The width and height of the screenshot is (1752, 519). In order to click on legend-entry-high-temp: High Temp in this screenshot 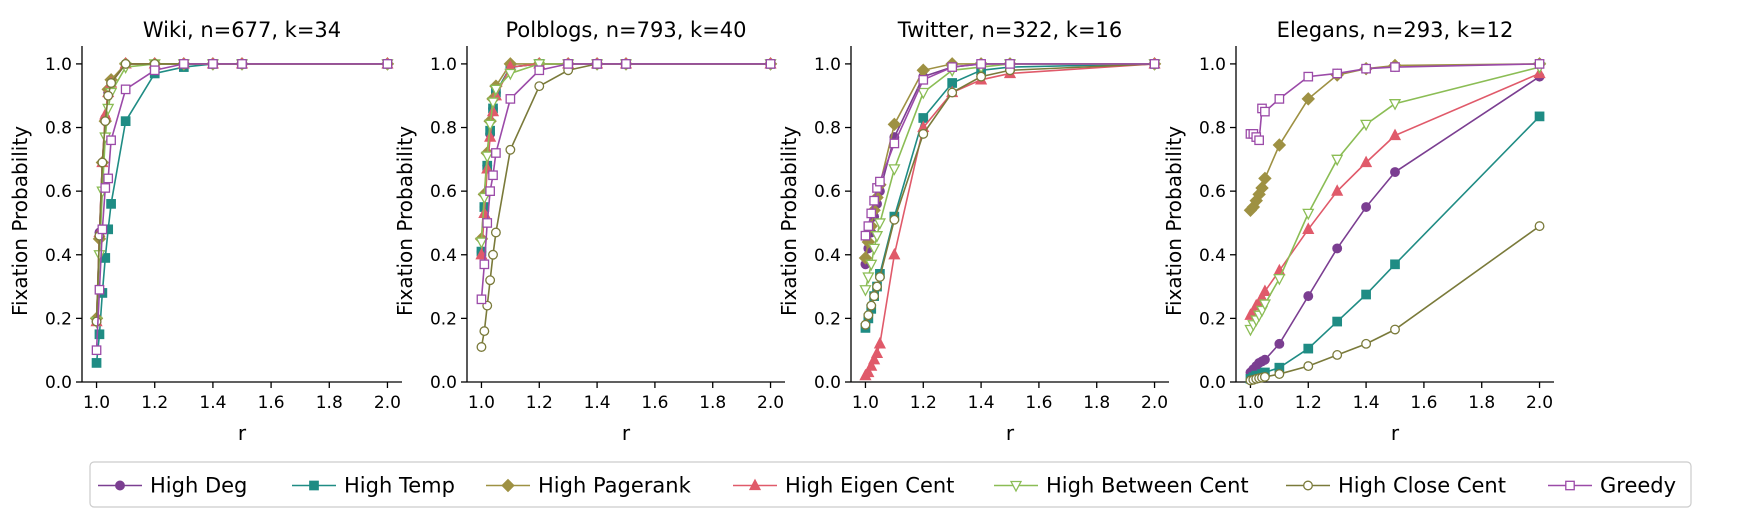, I will do `click(373, 486)`.